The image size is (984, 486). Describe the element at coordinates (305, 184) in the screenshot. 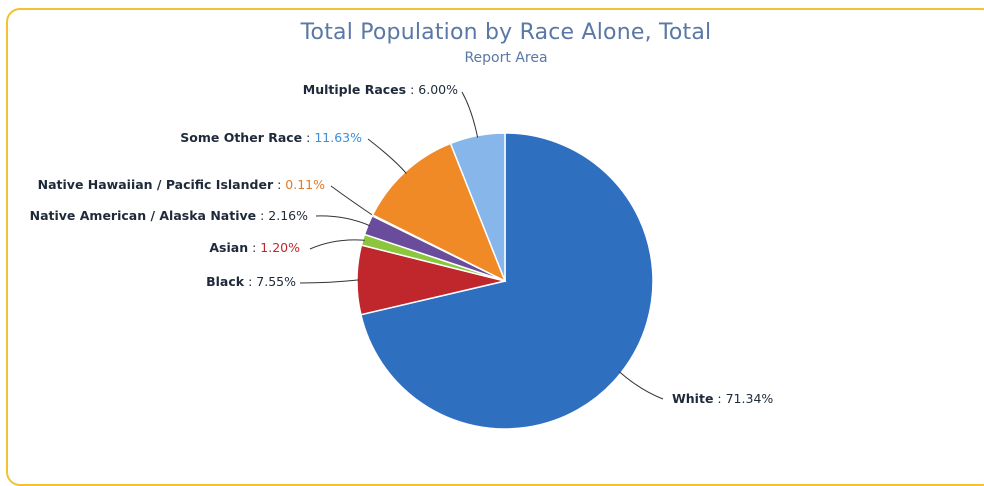

I see `slice-label-value: 0.11%` at that location.